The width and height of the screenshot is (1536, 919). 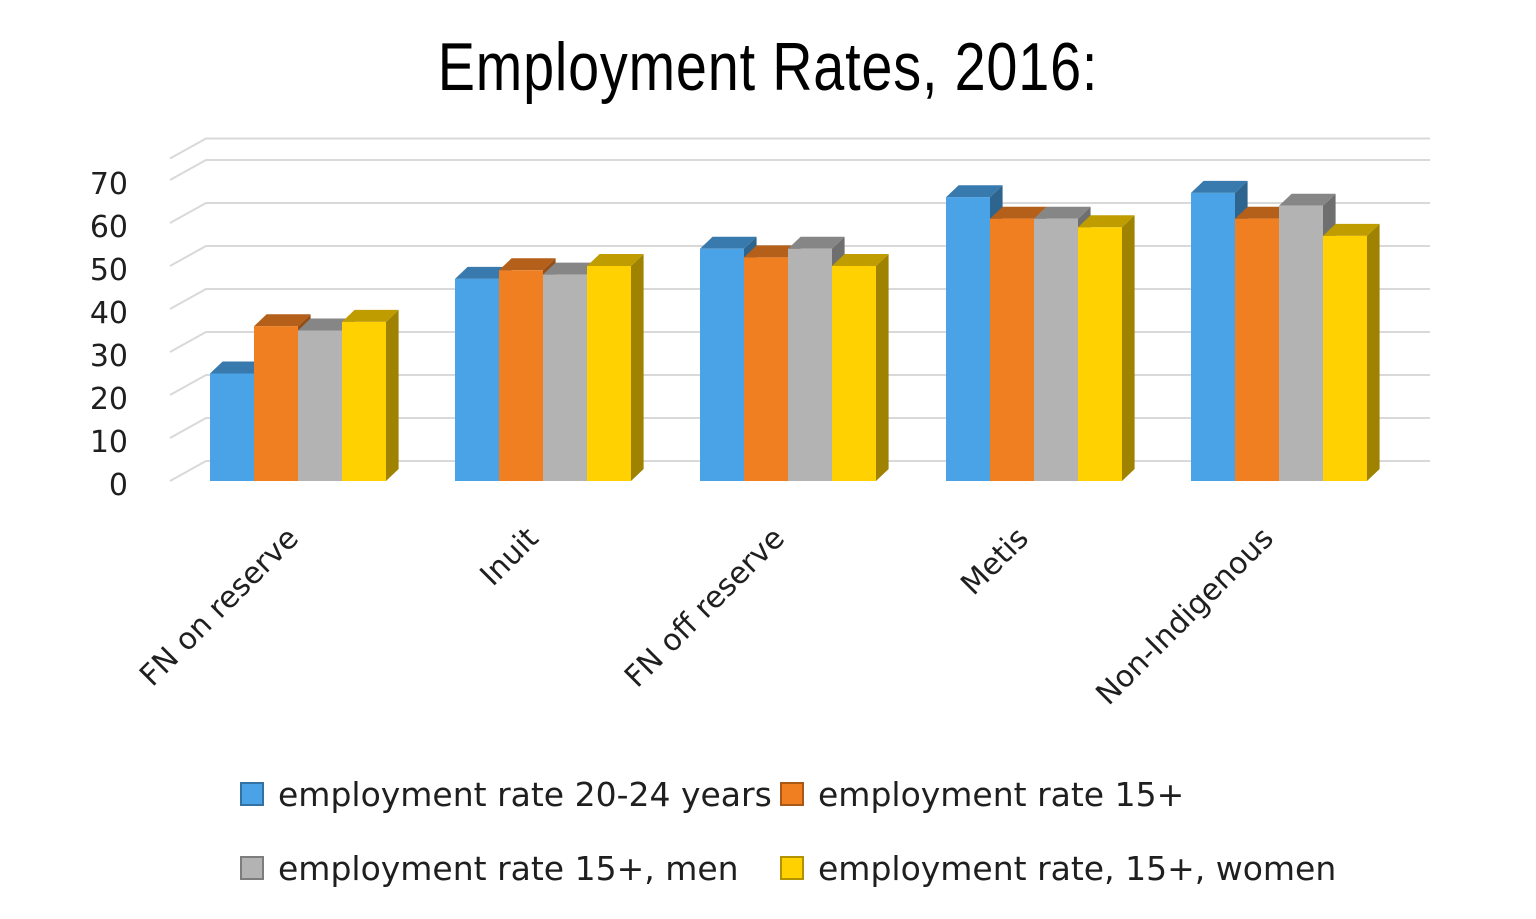 What do you see at coordinates (109, 399) in the screenshot?
I see `y-tick-label: 20` at bounding box center [109, 399].